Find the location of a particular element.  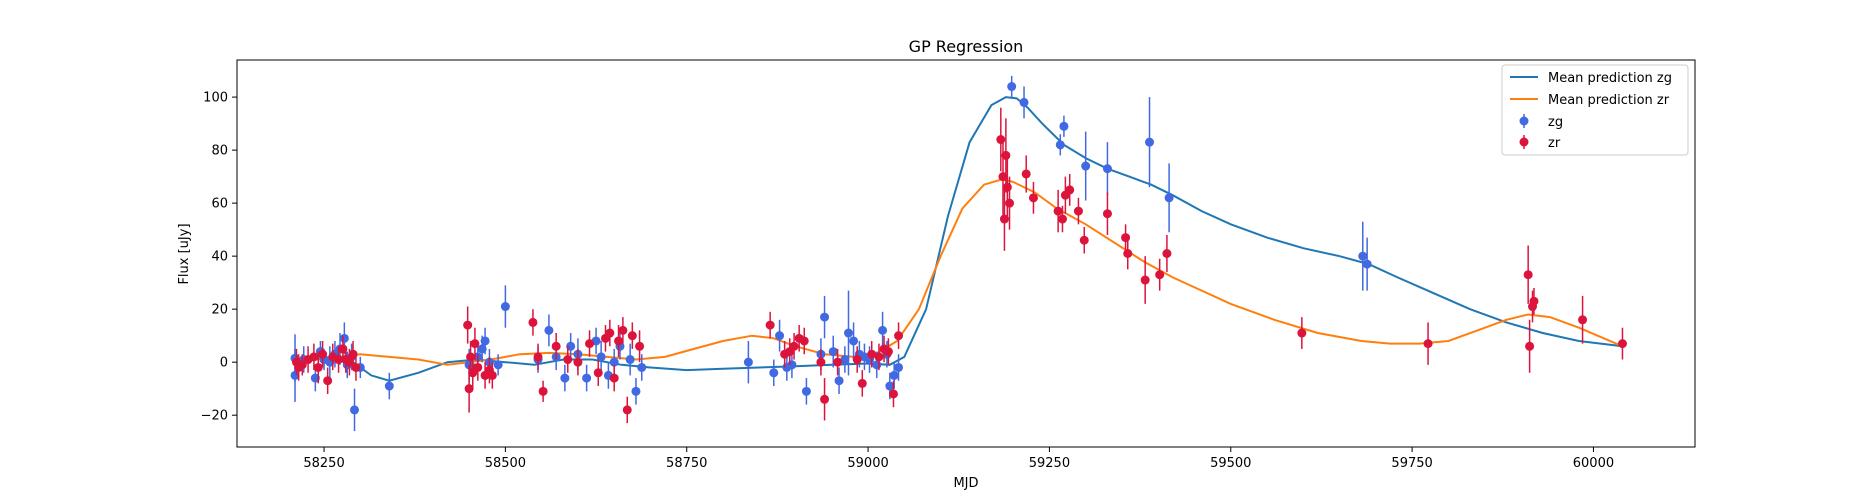

y-tick-label: 40 is located at coordinates (219, 257).